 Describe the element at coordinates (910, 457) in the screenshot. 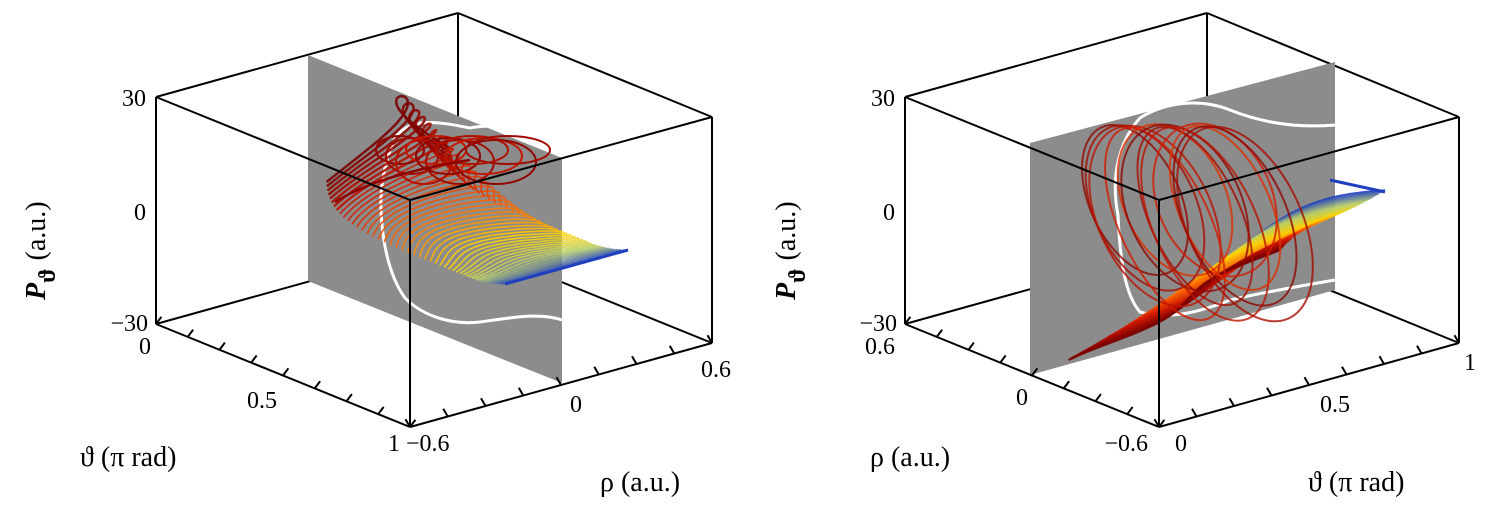

I see `right-rho-axis-label: ρ (a.u.)` at that location.